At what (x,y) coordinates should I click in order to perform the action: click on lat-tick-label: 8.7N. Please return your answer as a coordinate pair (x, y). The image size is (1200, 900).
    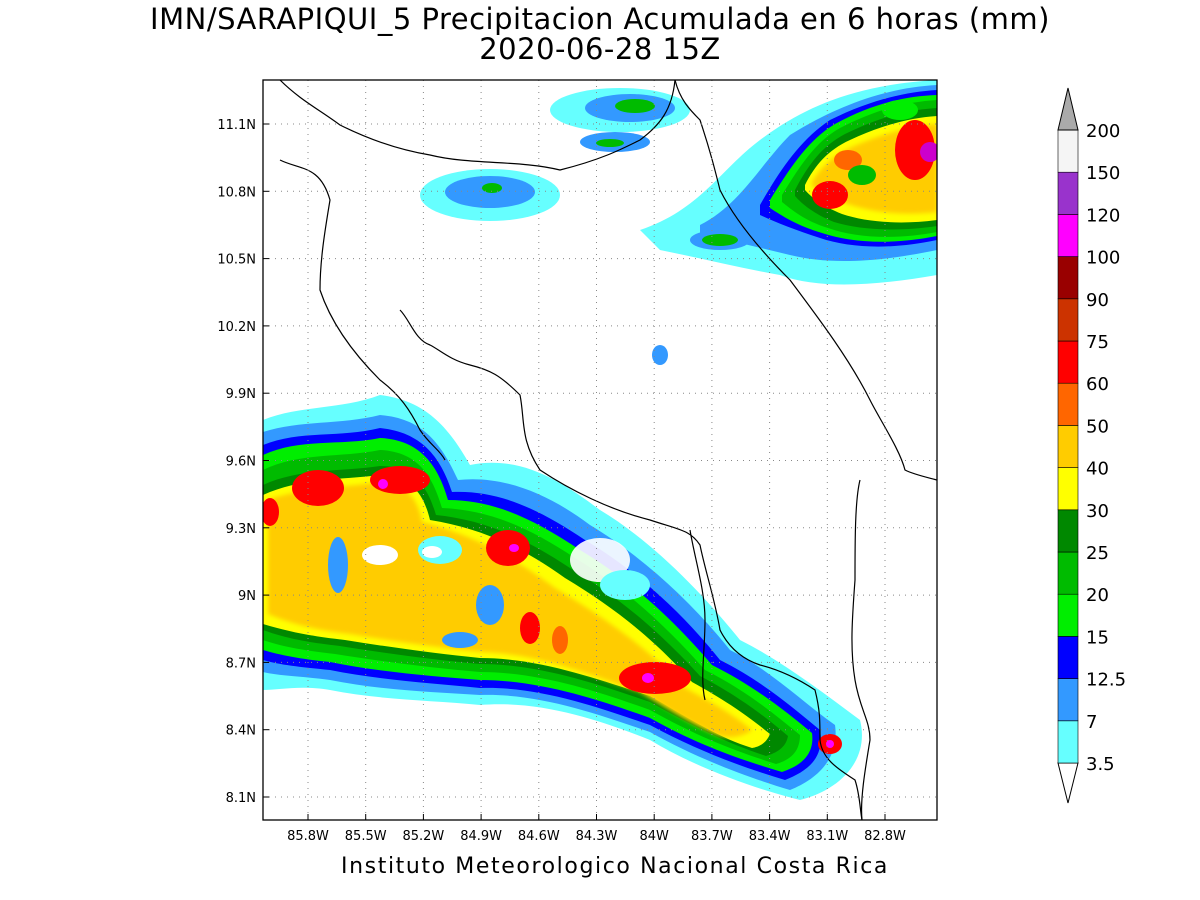
    Looking at the image, I should click on (241, 663).